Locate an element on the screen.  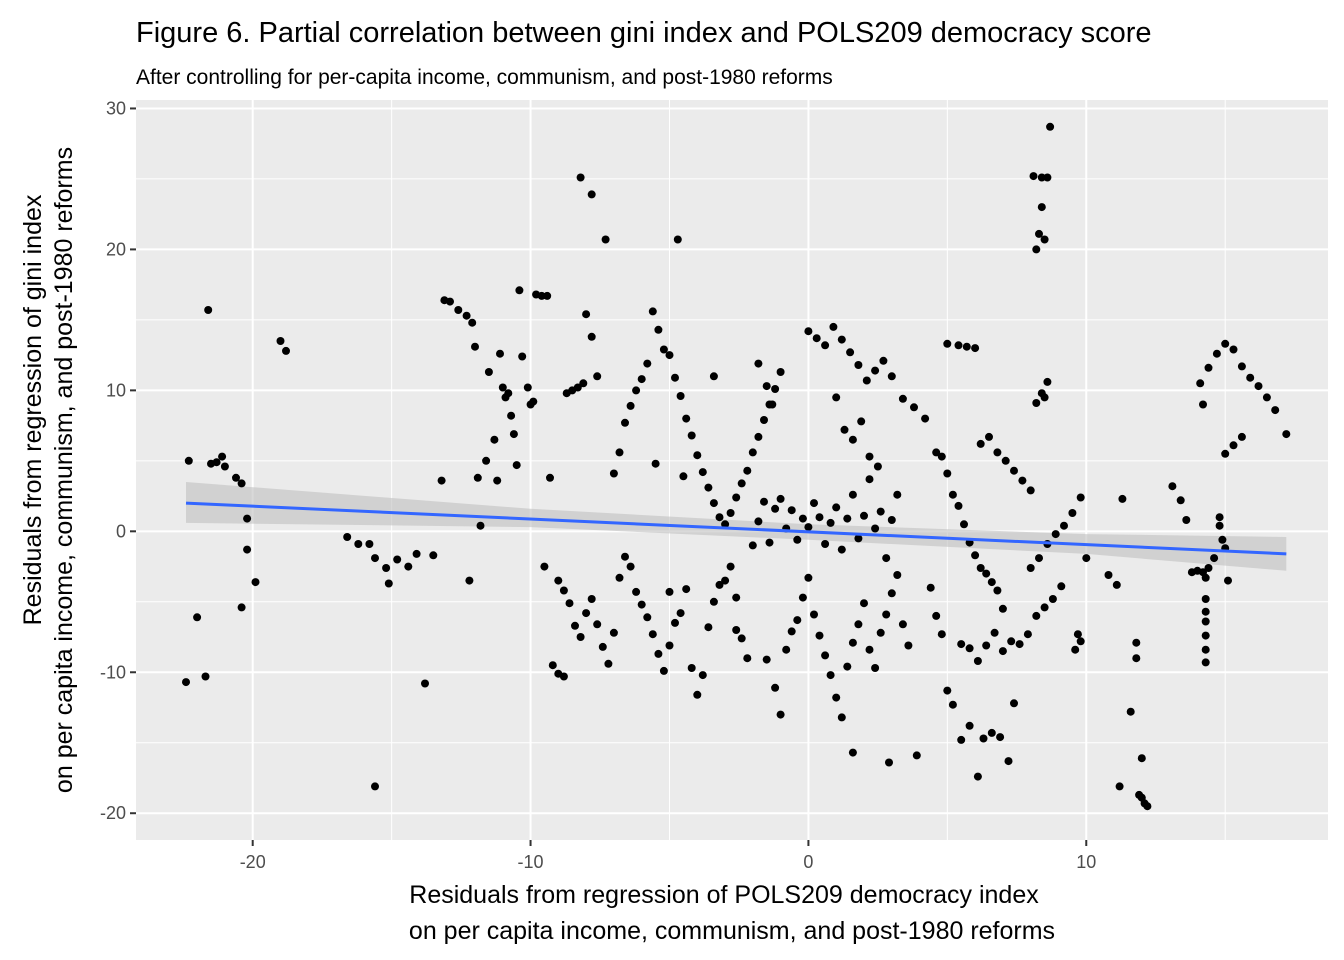
x-axis: -20 -10 0 10 is located at coordinates (668, 856).